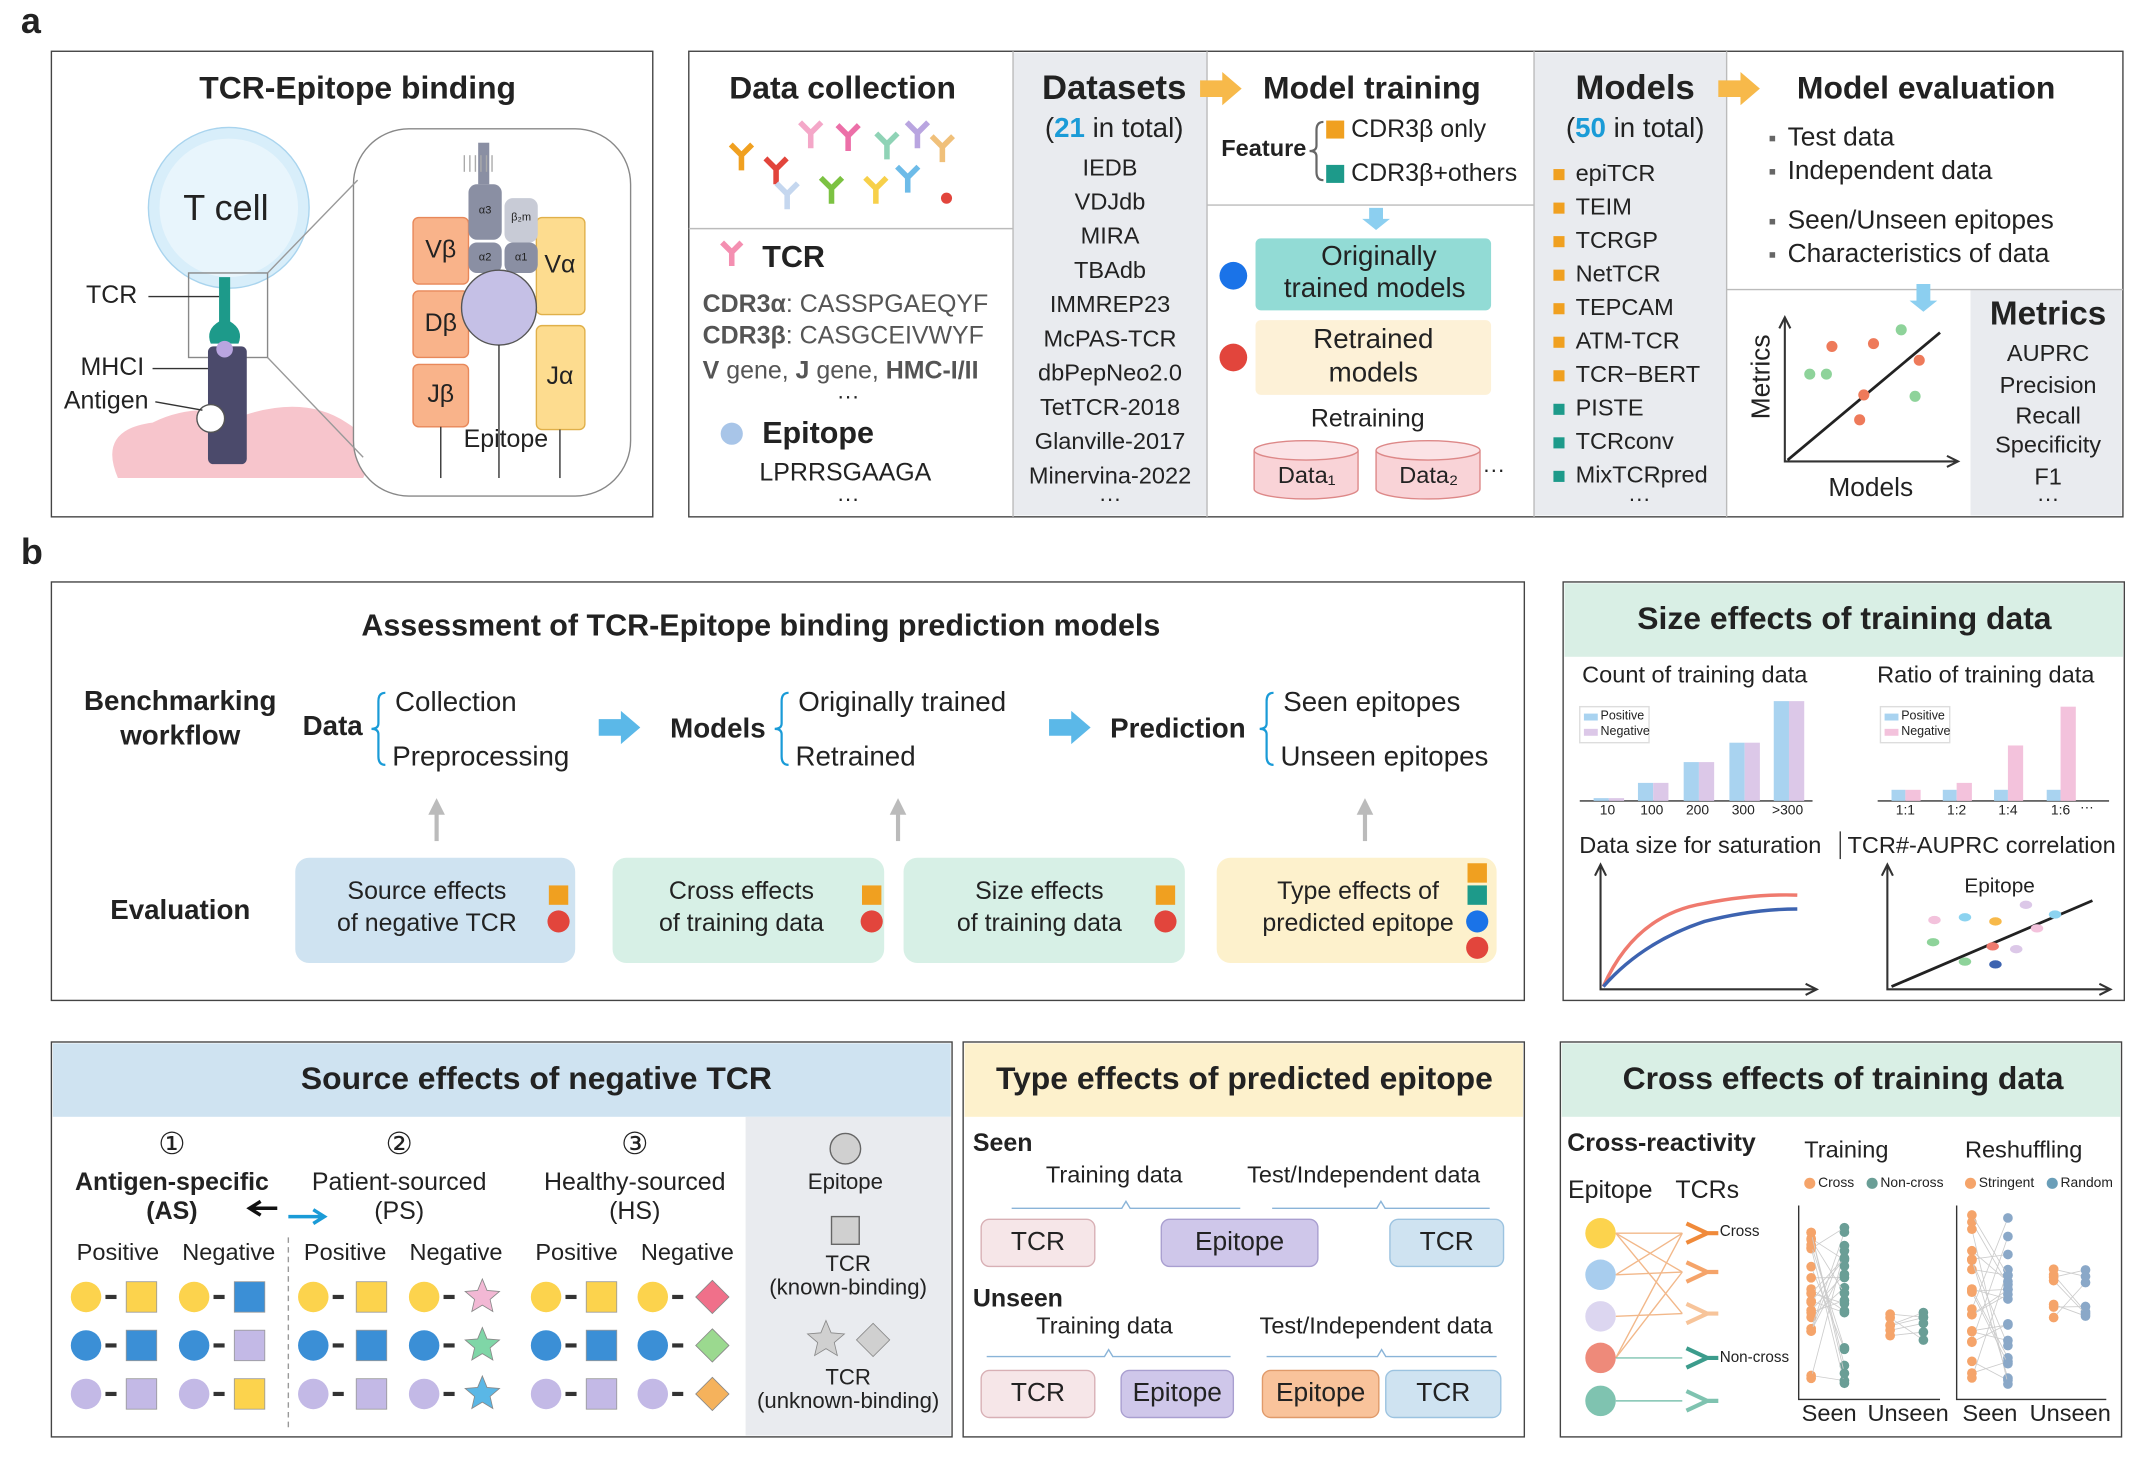 The image size is (2148, 1466). Describe the element at coordinates (1908, 1413) in the screenshot. I see `cross-effects-unseen: Unseen` at that location.